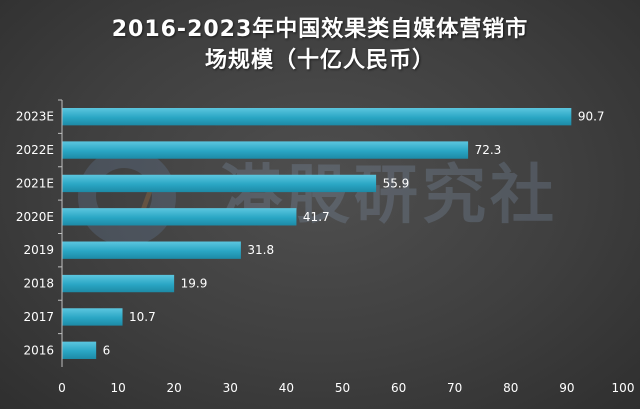 This screenshot has height=409, width=640. Describe the element at coordinates (35, 150) in the screenshot. I see `category-label-2022E: 2022E` at that location.